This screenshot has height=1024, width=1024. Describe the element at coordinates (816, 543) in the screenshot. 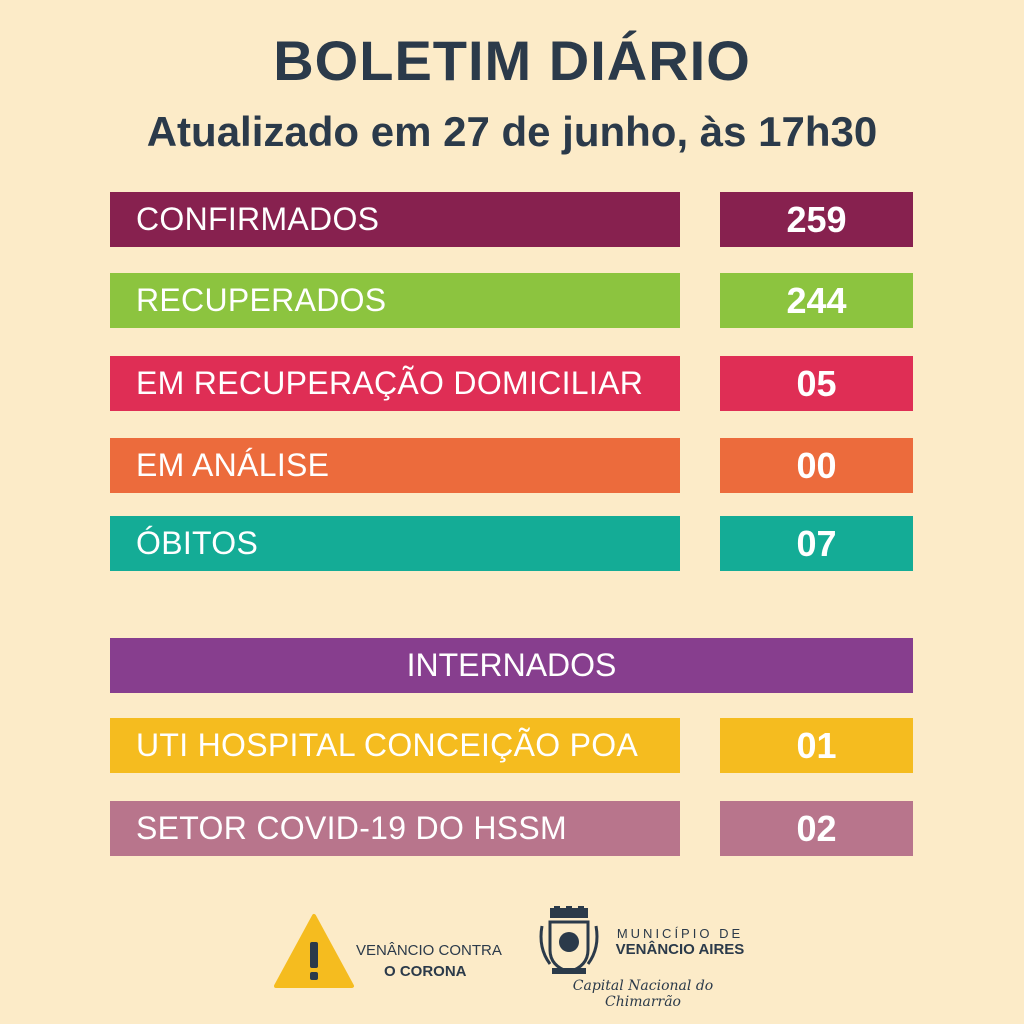

I see `stat-value-obitos: 07` at that location.